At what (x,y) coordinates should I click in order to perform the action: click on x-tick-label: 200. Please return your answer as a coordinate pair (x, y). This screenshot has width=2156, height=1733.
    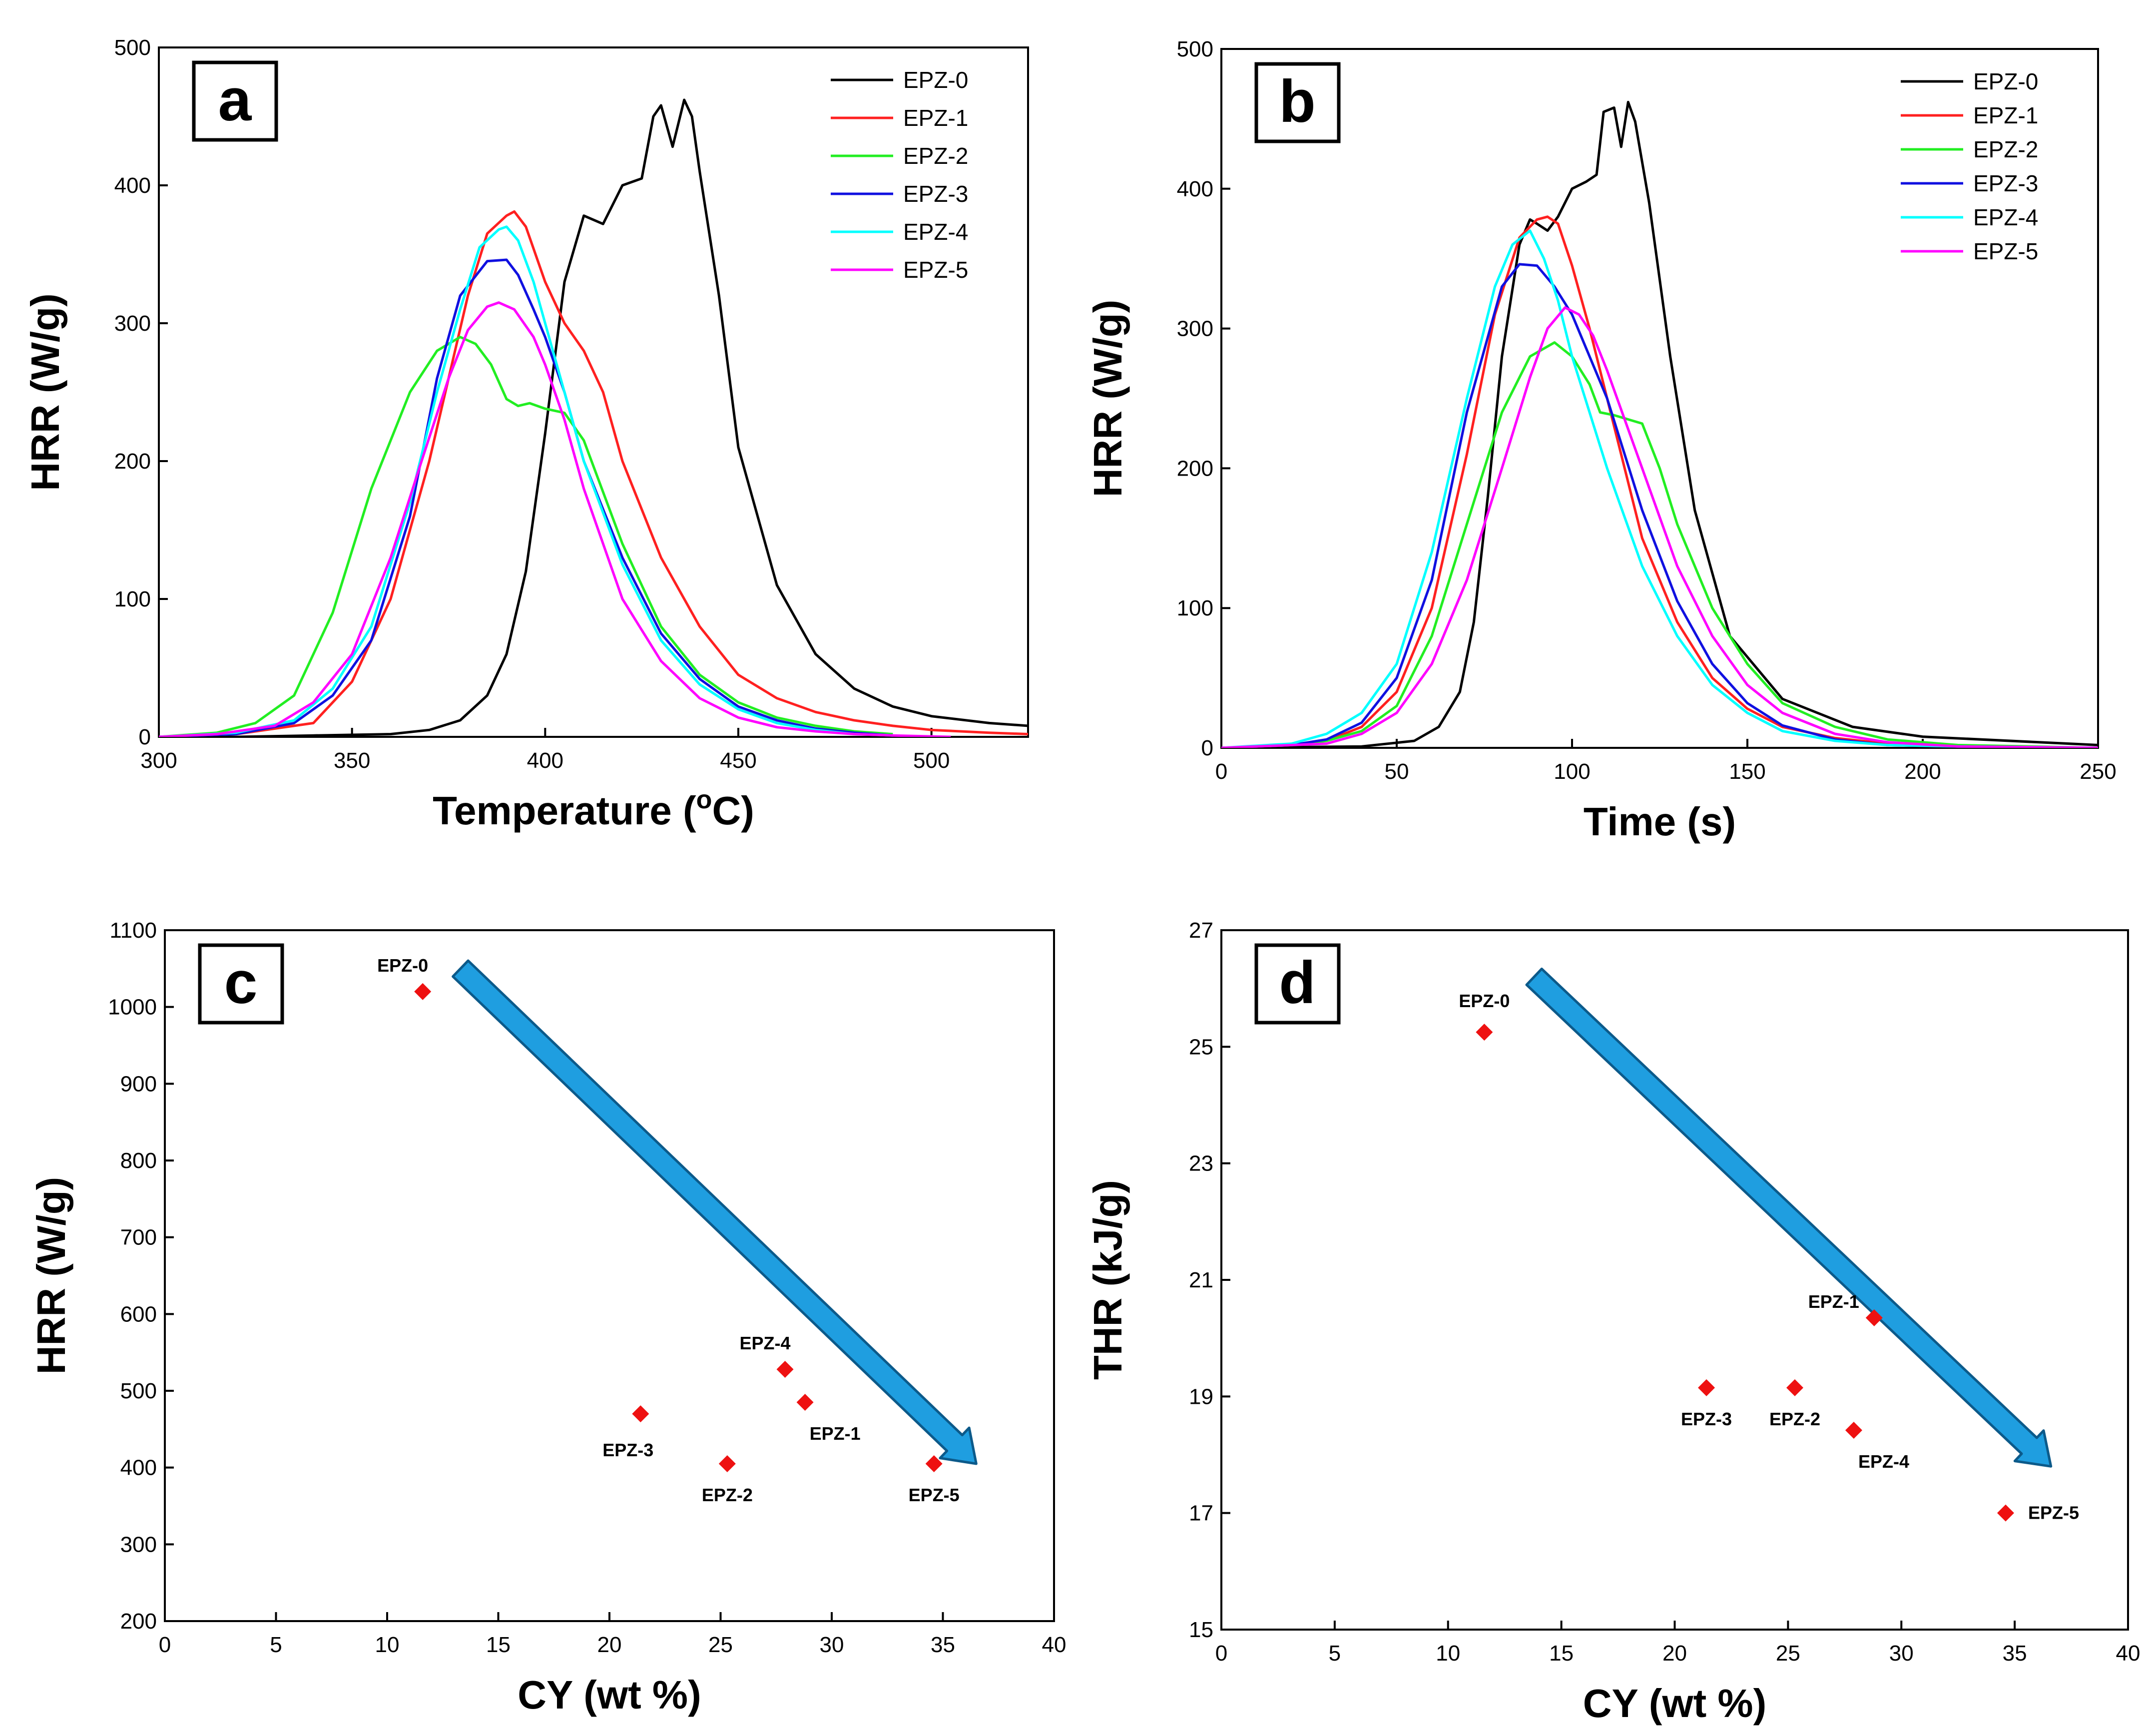
    Looking at the image, I should click on (1922, 772).